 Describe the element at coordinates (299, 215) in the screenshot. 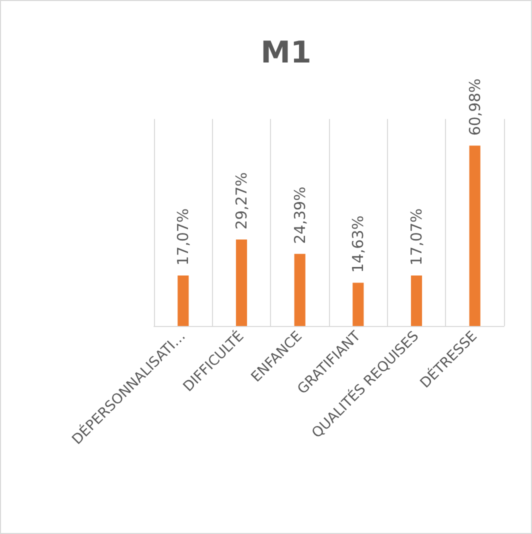

I see `data-label: 24,39%` at that location.